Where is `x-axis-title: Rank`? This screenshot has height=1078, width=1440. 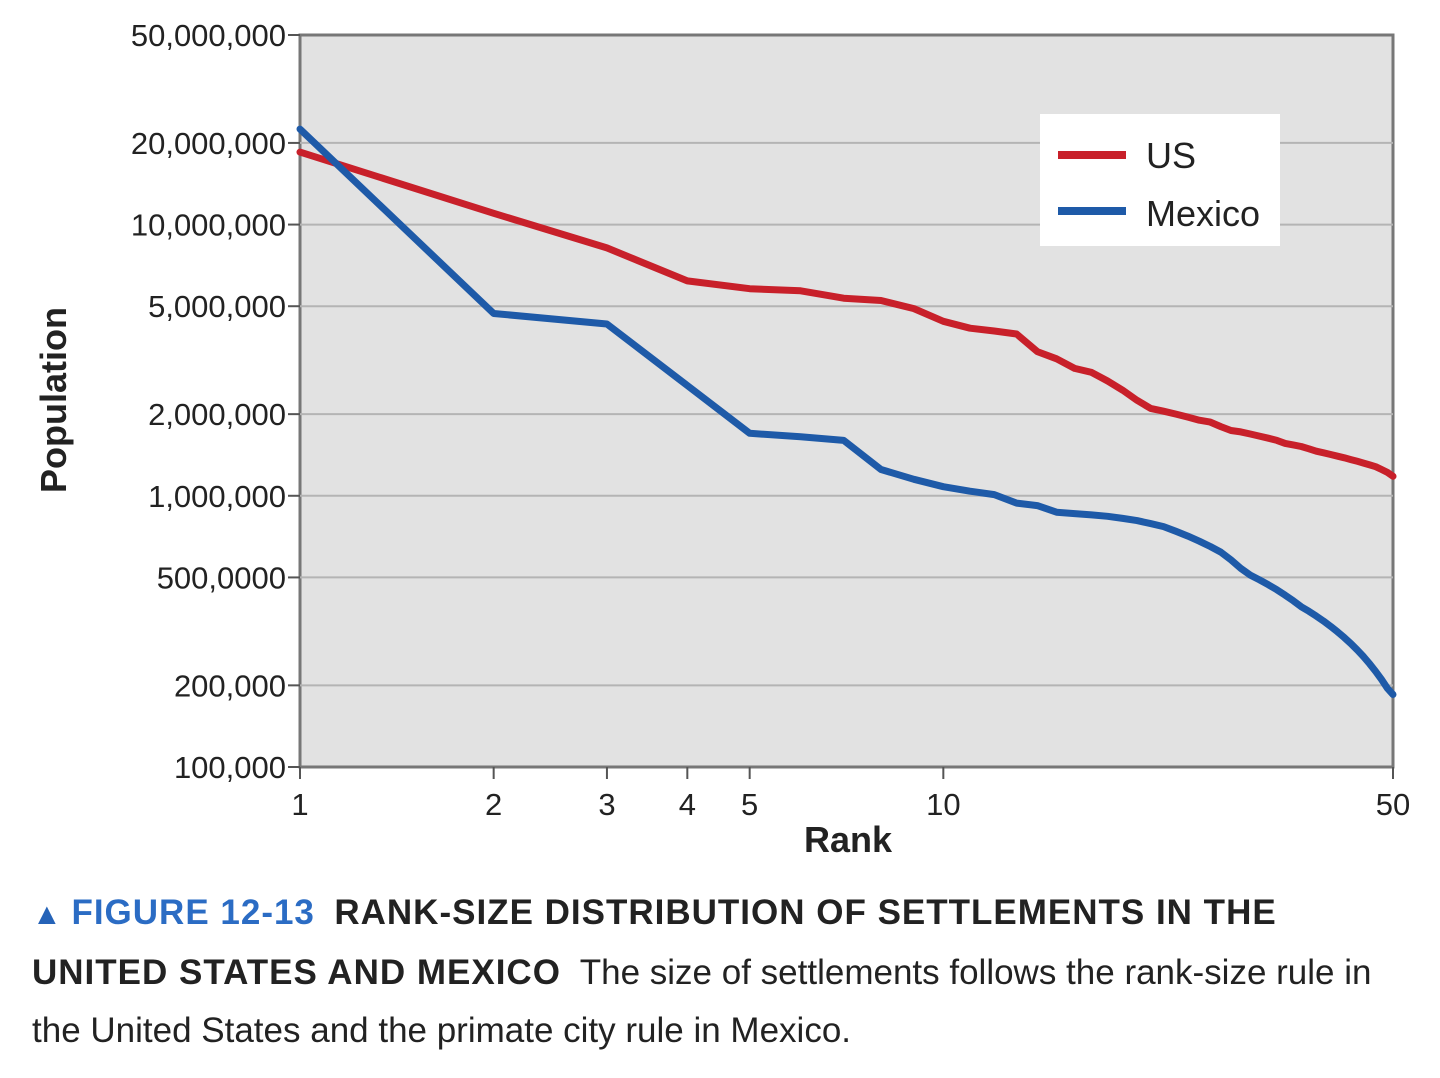 x-axis-title: Rank is located at coordinates (848, 839).